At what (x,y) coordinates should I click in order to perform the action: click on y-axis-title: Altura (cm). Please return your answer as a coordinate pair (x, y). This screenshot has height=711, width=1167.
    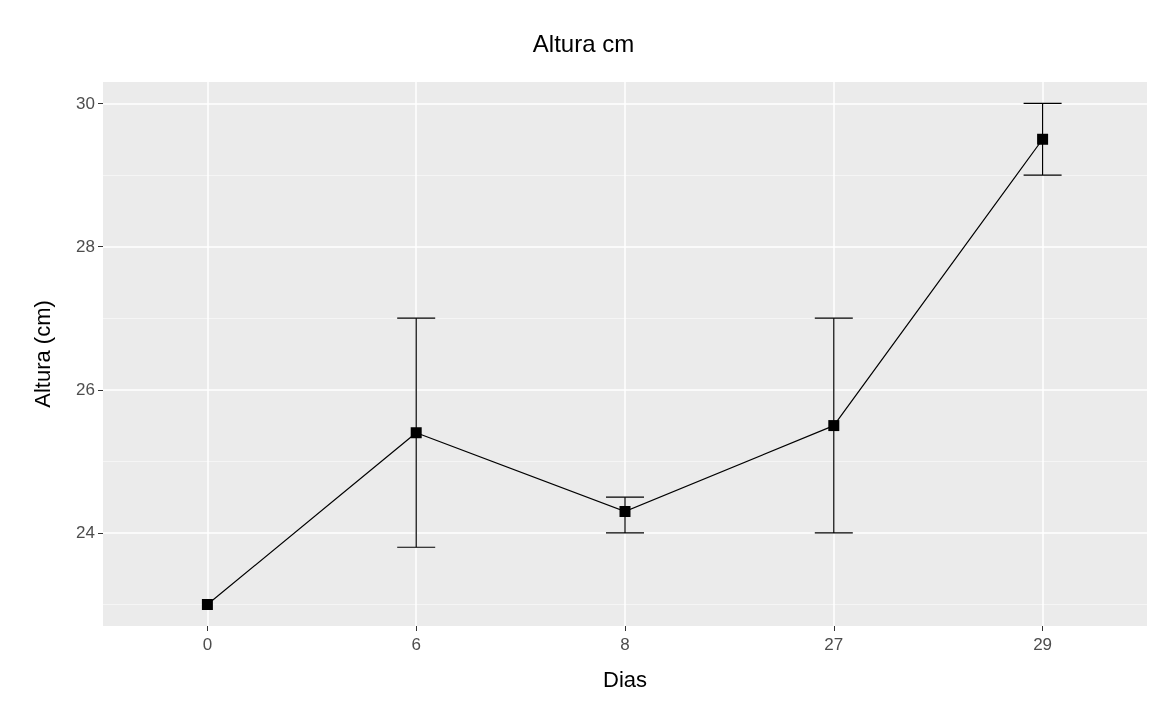
    Looking at the image, I should click on (42, 354).